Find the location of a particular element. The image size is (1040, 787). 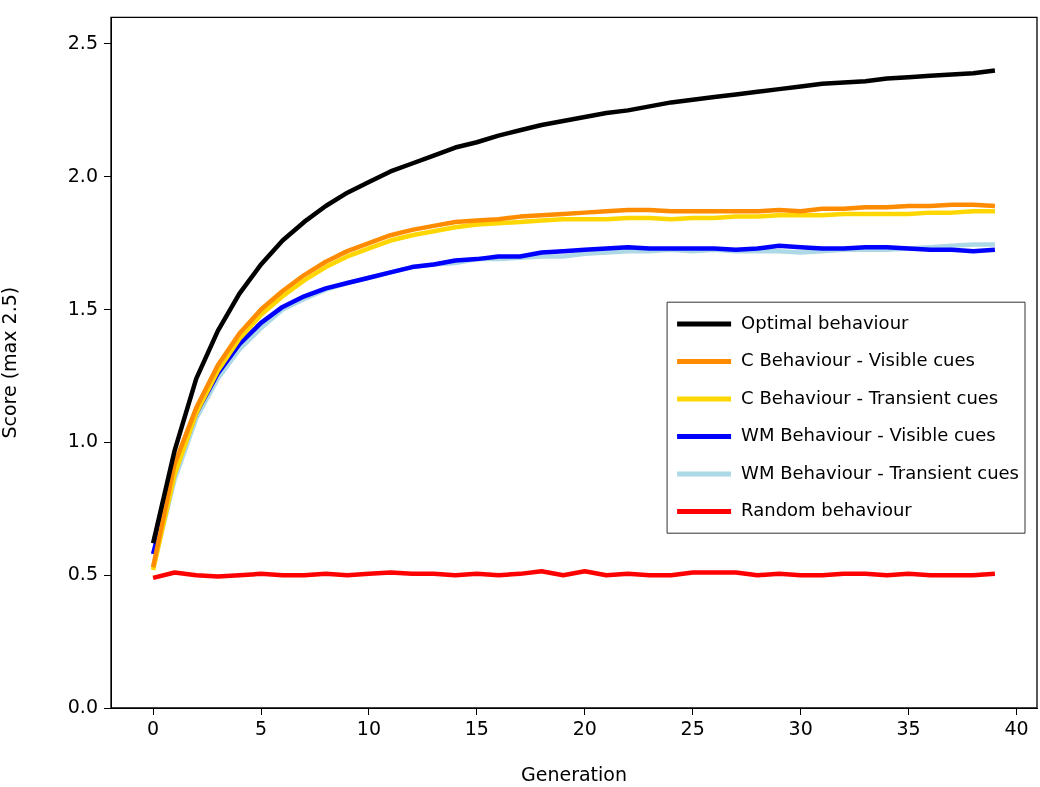

x-tick-label: 0 is located at coordinates (153, 728).